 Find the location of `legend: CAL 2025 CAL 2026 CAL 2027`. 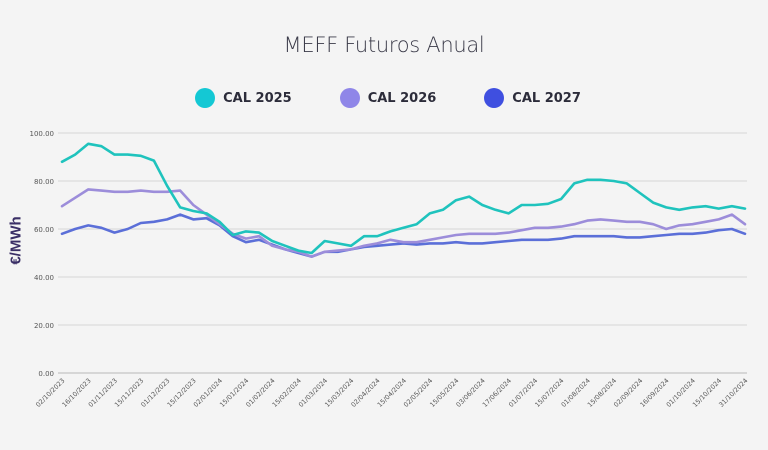

legend: CAL 2025 CAL 2026 CAL 2027 is located at coordinates (384, 98).